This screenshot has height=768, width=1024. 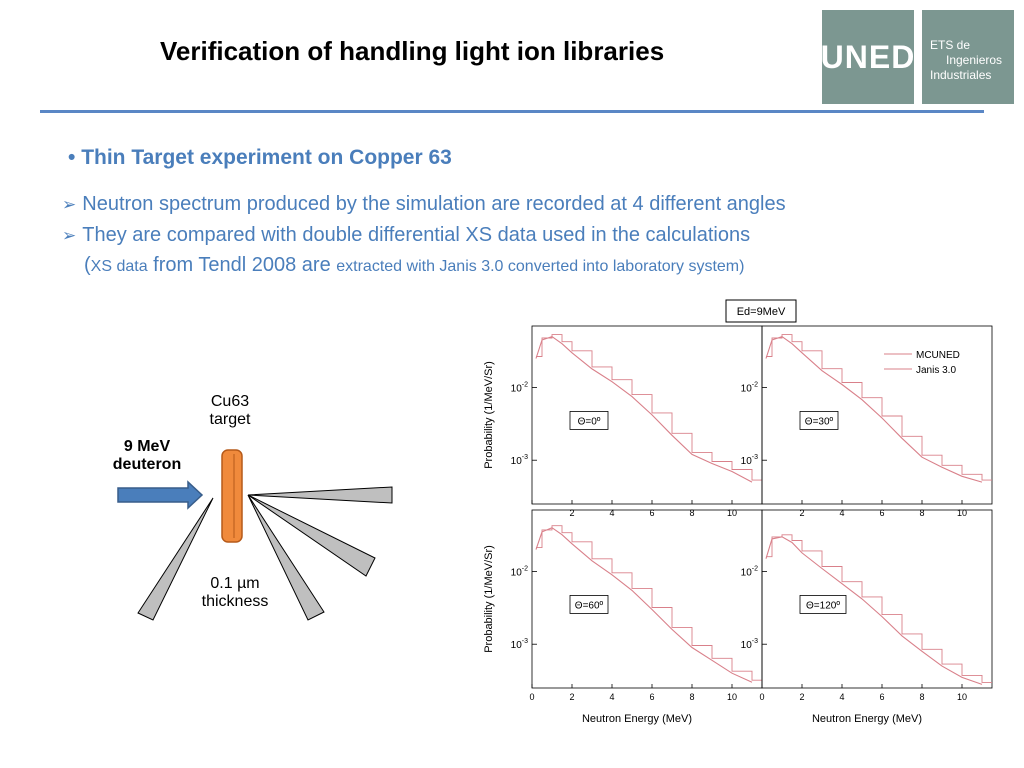 I want to click on deuteron-beam-arrow, so click(x=160, y=495).